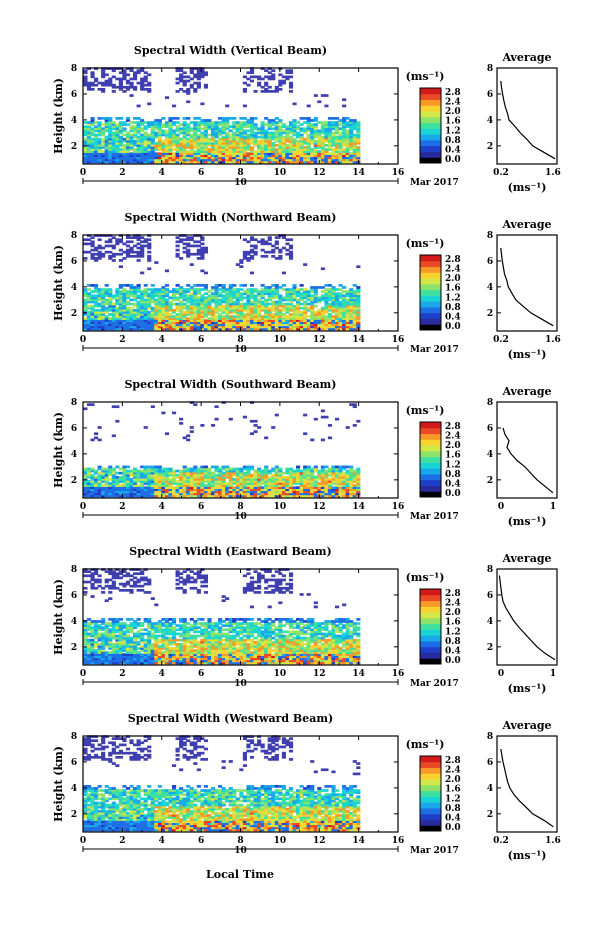 The width and height of the screenshot is (616, 929). What do you see at coordinates (122, 507) in the screenshot?
I see `x-tick-label: 2` at bounding box center [122, 507].